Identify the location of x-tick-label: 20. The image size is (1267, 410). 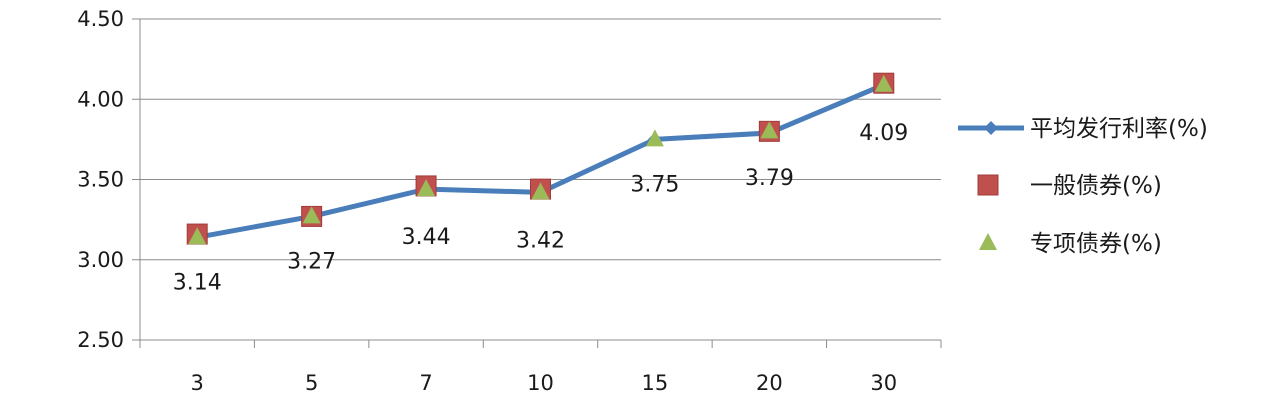
(769, 383).